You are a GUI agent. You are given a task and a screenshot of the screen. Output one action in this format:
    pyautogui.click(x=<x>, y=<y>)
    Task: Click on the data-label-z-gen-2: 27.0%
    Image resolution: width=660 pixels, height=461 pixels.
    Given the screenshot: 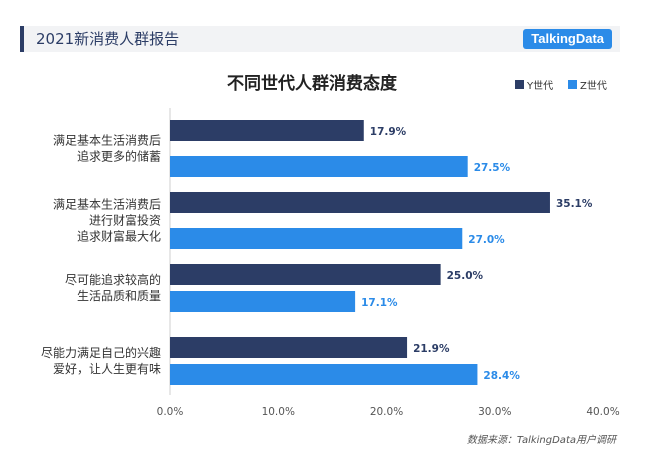 What is the action you would take?
    pyautogui.click(x=486, y=240)
    